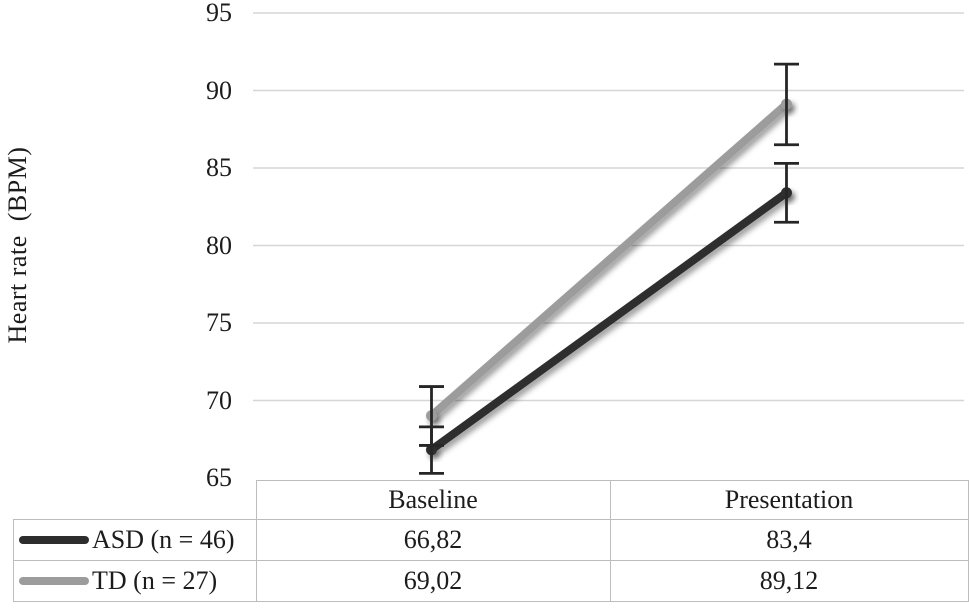  What do you see at coordinates (789, 540) in the screenshot?
I see `cell-asd-presentation: 83,4` at bounding box center [789, 540].